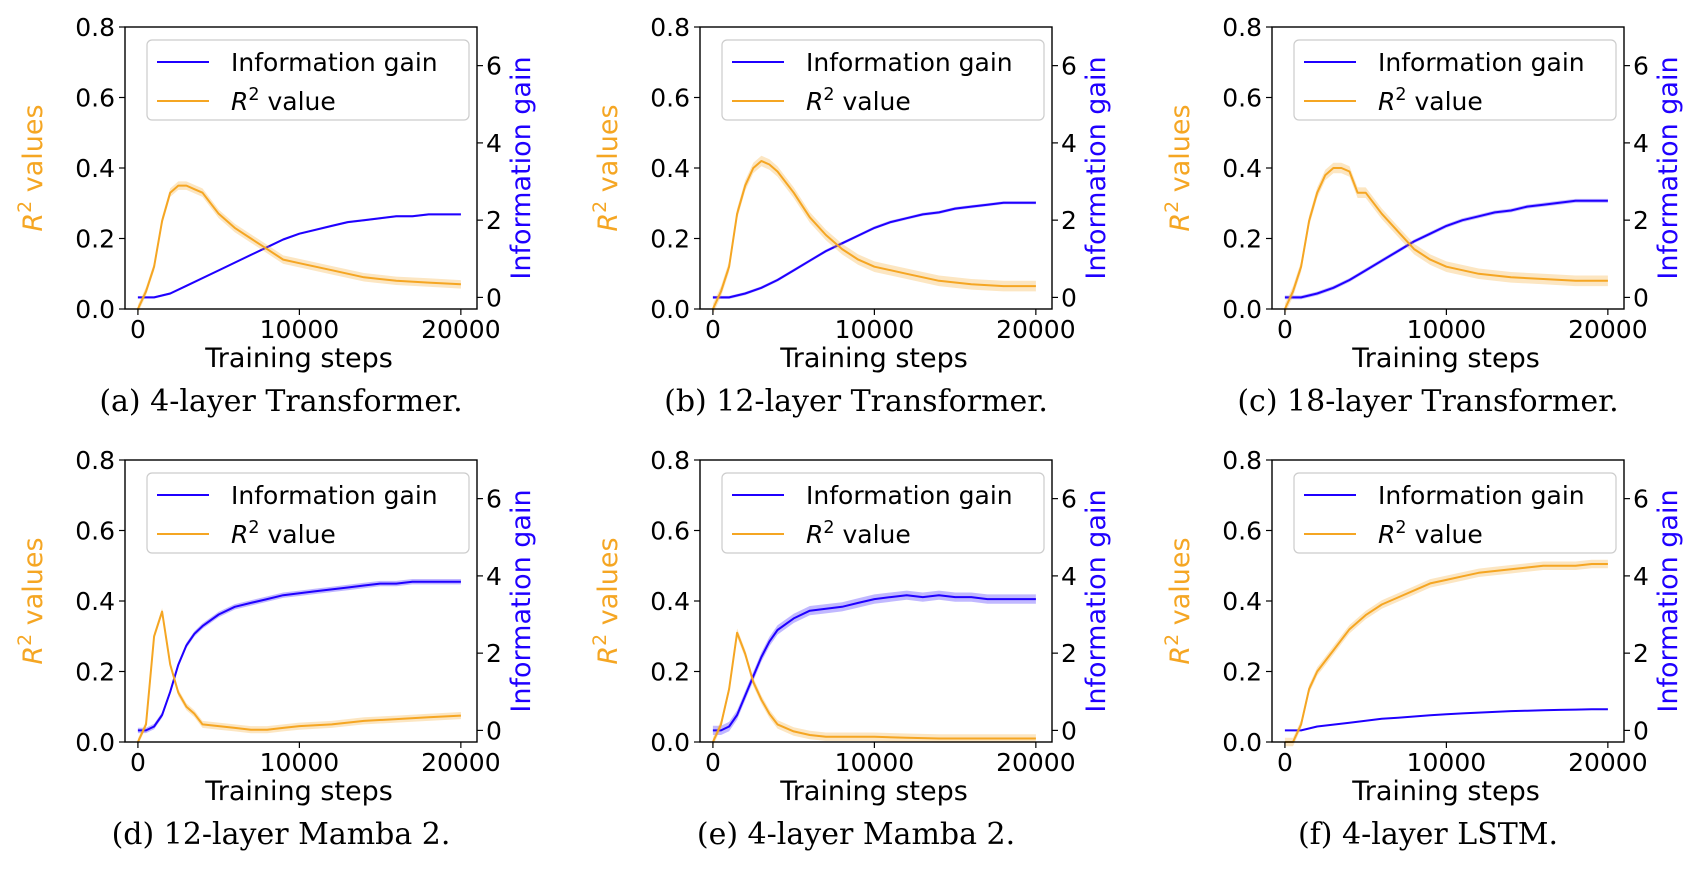 The image size is (1698, 870). I want to click on subplot-caption: (e) 4-layer Mamba 2., so click(856, 834).